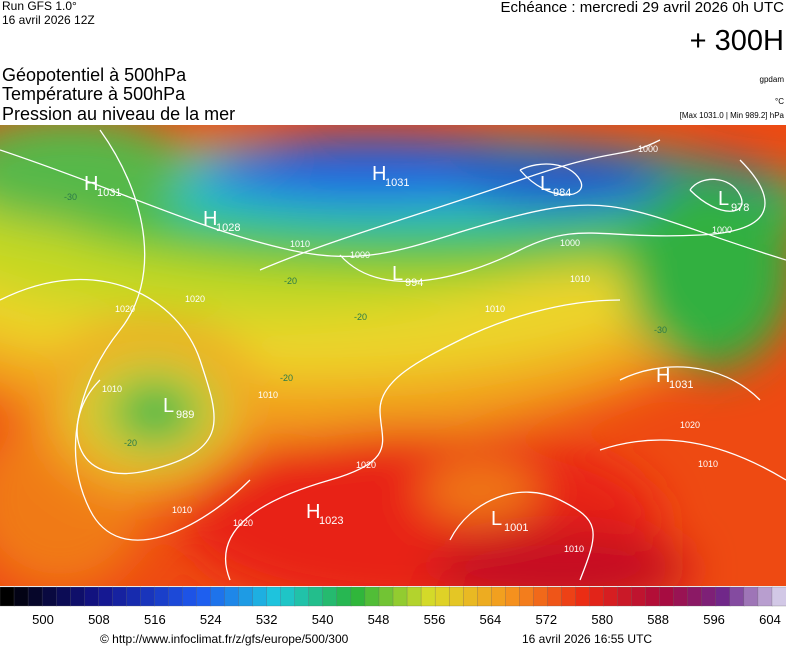 The image size is (786, 648). What do you see at coordinates (714, 619) in the screenshot?
I see `colorbar-tick: 596` at bounding box center [714, 619].